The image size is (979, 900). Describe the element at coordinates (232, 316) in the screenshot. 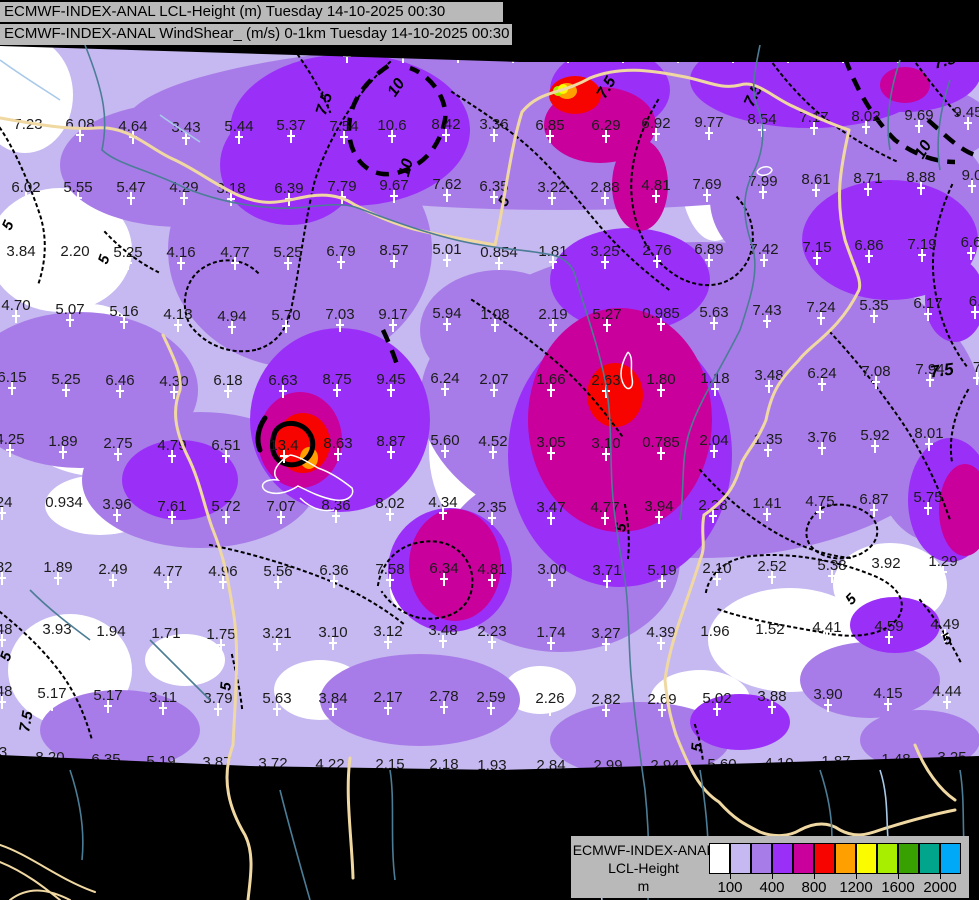

I see `grid-value: 4.94` at that location.